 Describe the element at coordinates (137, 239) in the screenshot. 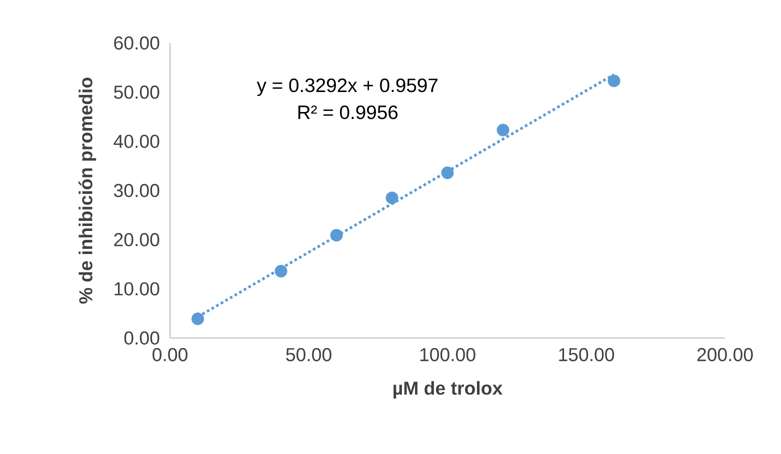

I see `y-tick-label: 20.00` at that location.